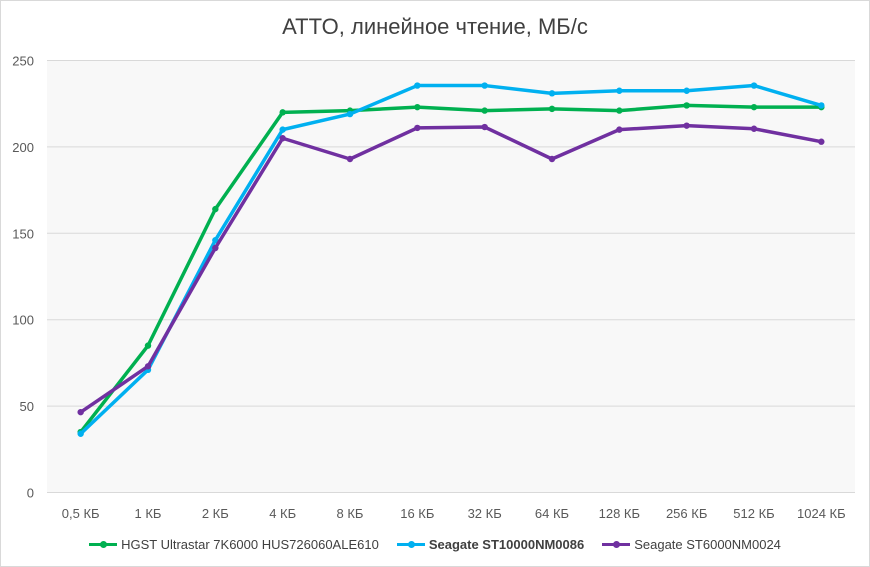  I want to click on legend-label: HGST Ultrastar 7K6000 HUS726060ALE610, so click(250, 544).